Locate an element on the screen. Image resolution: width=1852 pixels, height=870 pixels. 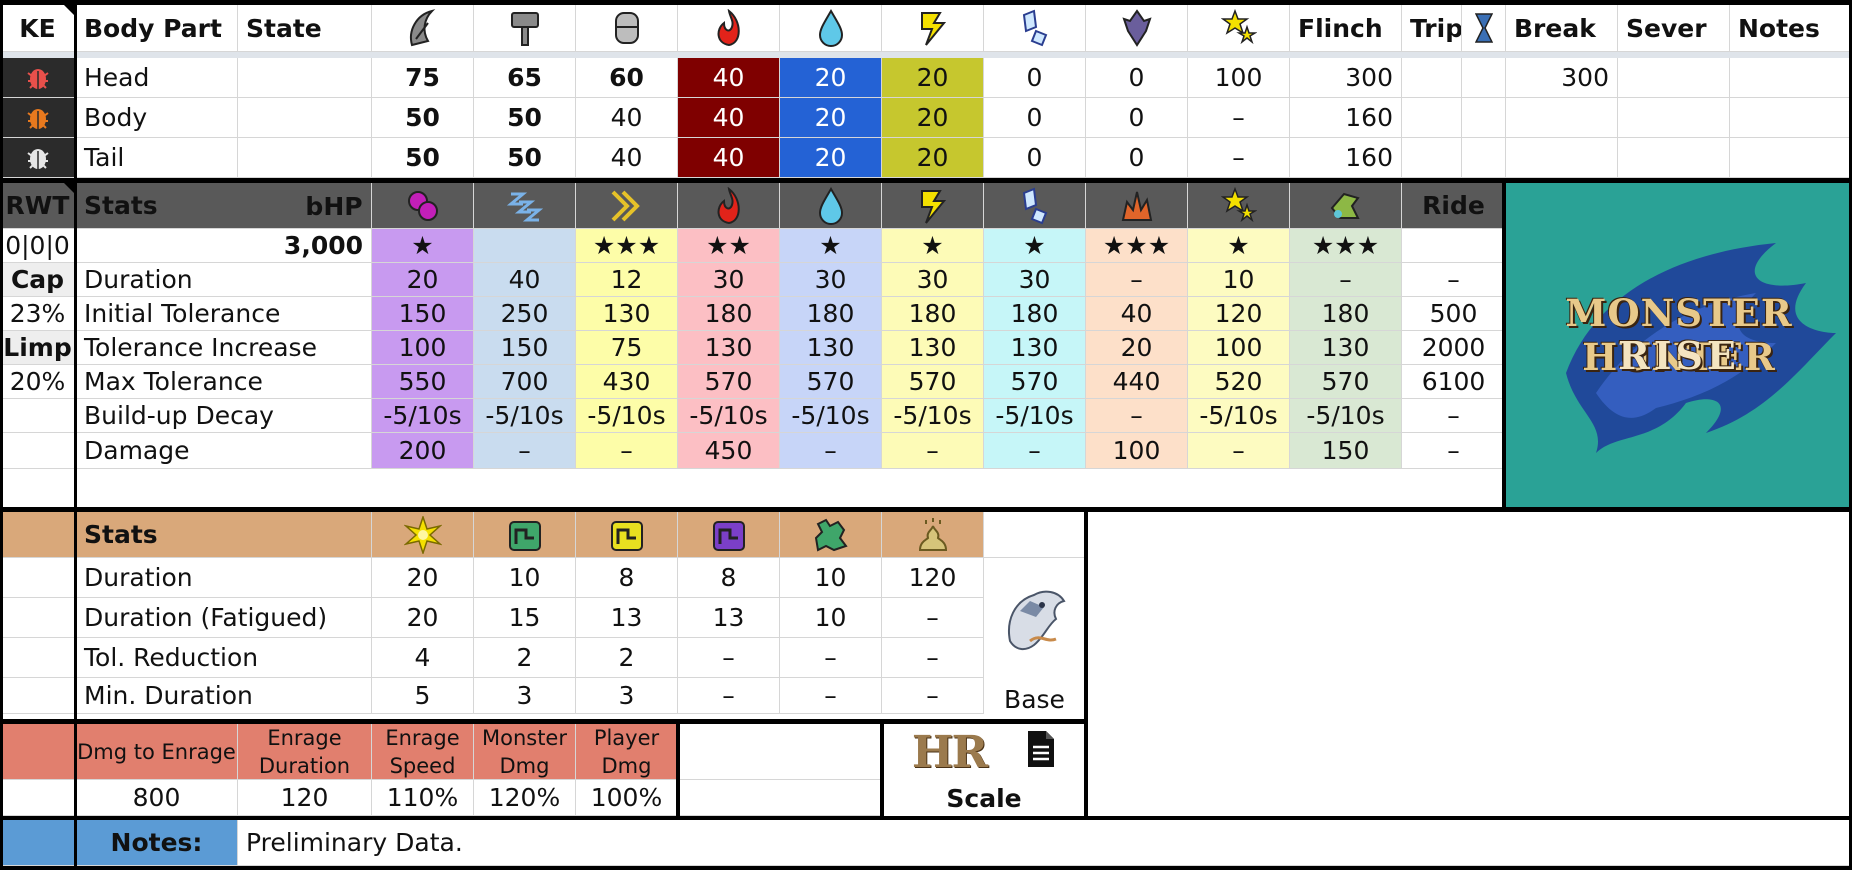
traps-cell: 20 is located at coordinates (423, 618).